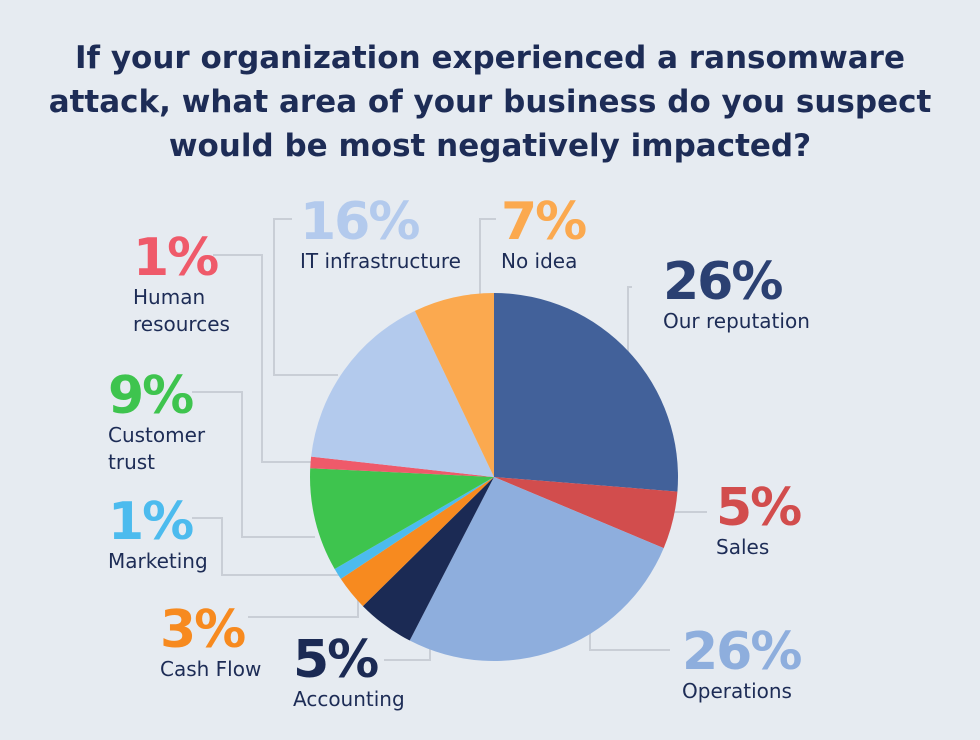 This screenshot has width=980, height=740. I want to click on pie-slice-sales, so click(586, 513).